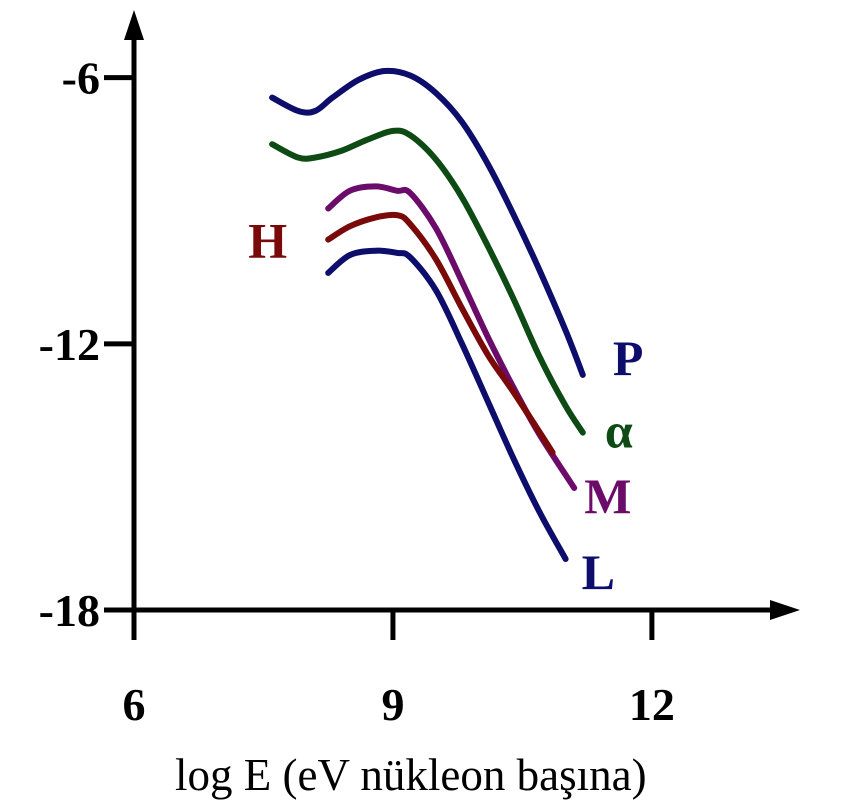 This screenshot has height=805, width=842. Describe the element at coordinates (134, 25) in the screenshot. I see `y-axis-arrow` at that location.